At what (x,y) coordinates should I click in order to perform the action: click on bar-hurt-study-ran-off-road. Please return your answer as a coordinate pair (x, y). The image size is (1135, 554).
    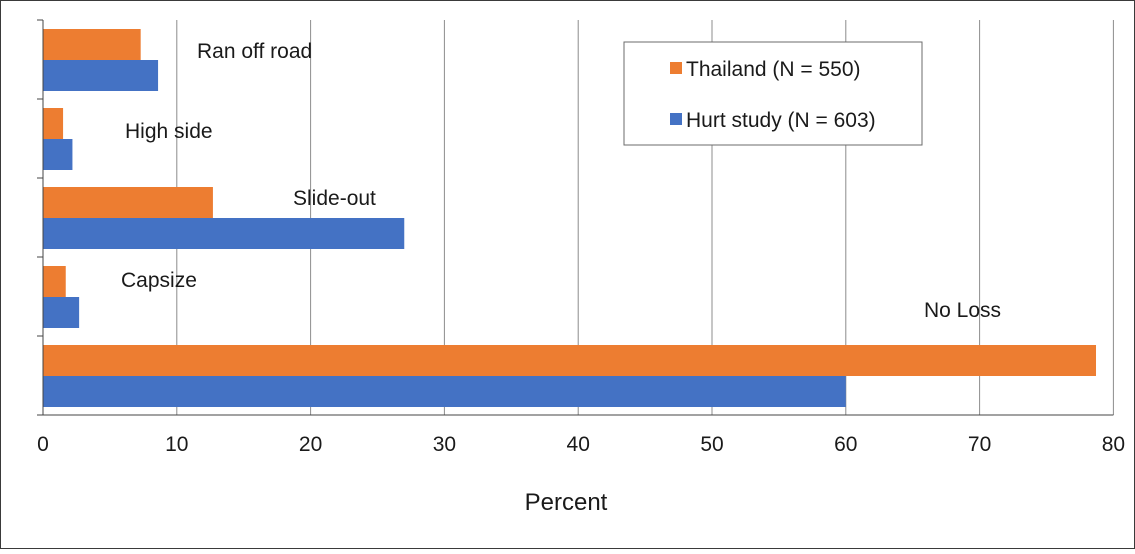
    Looking at the image, I should click on (101, 75).